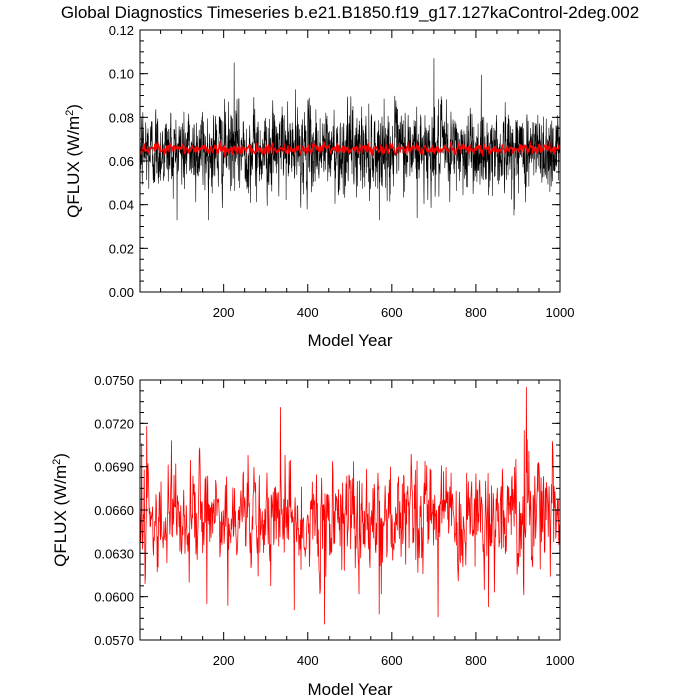 This screenshot has height=700, width=700. I want to click on bottom-y-tick-label-1: 0.0600, so click(114, 597).